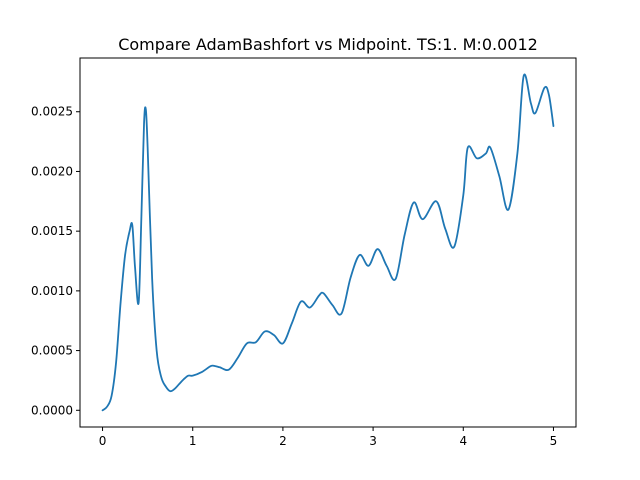 Image resolution: width=640 pixels, height=480 pixels. Describe the element at coordinates (52, 291) in the screenshot. I see `y-tick-label: 0.0010` at that location.